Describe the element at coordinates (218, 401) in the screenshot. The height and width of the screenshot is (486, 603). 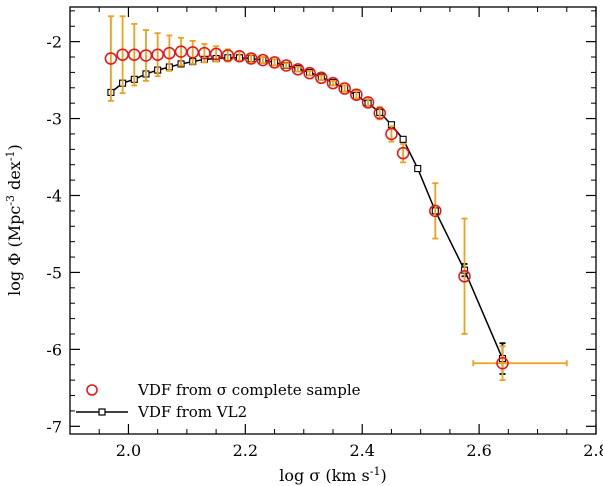
I see `legend: VDF from σ complete sample VDF from VL2` at that location.